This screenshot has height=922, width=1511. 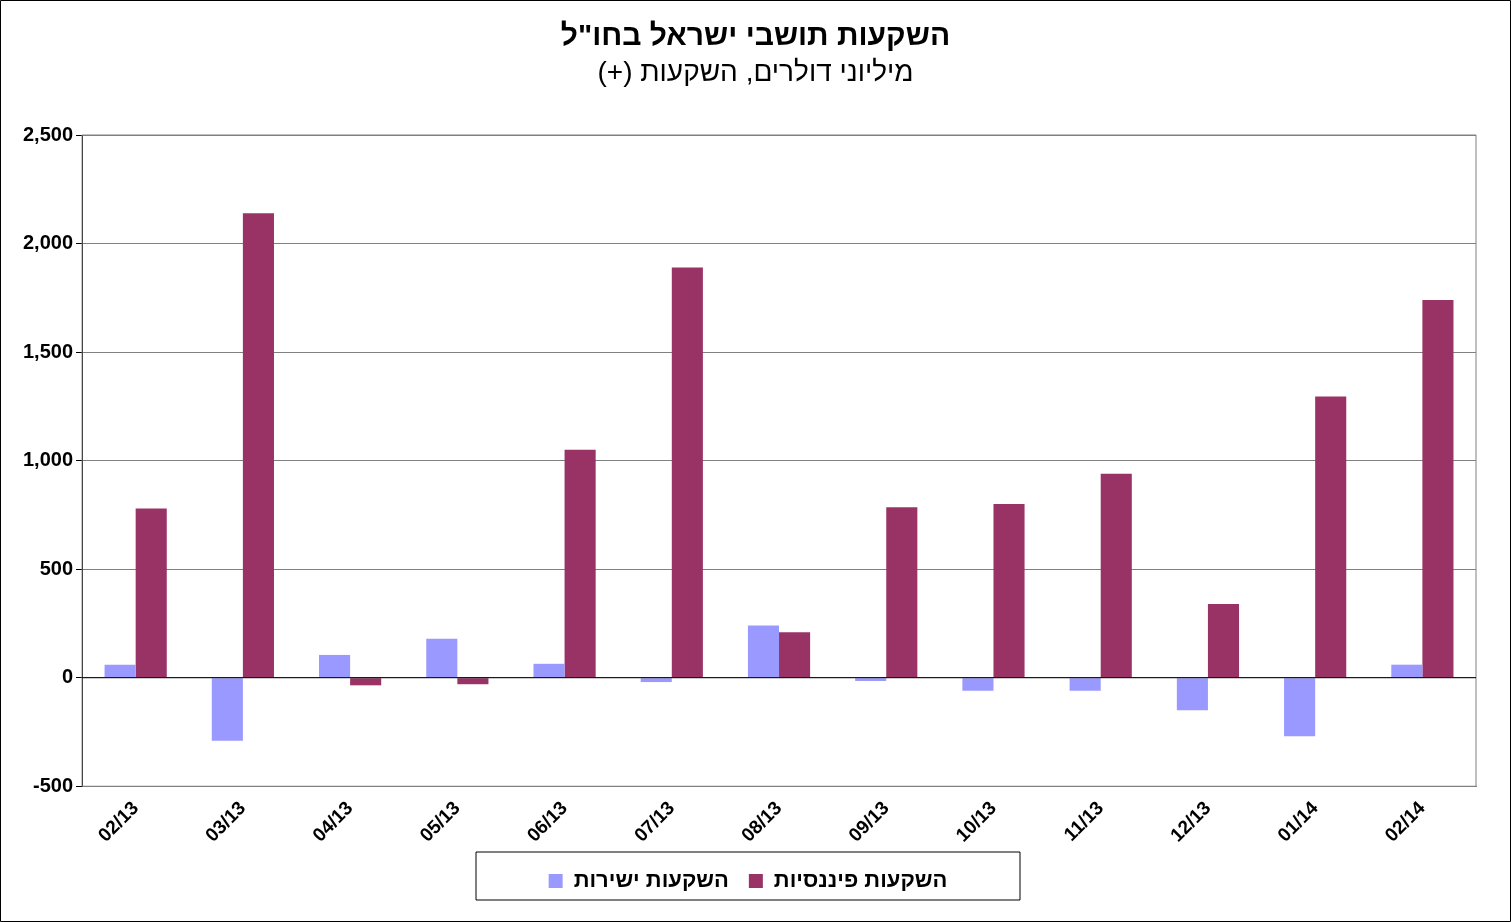 I want to click on chart-subtitle: מיליוני דולרים, השקעות (+), so click(x=755, y=72).